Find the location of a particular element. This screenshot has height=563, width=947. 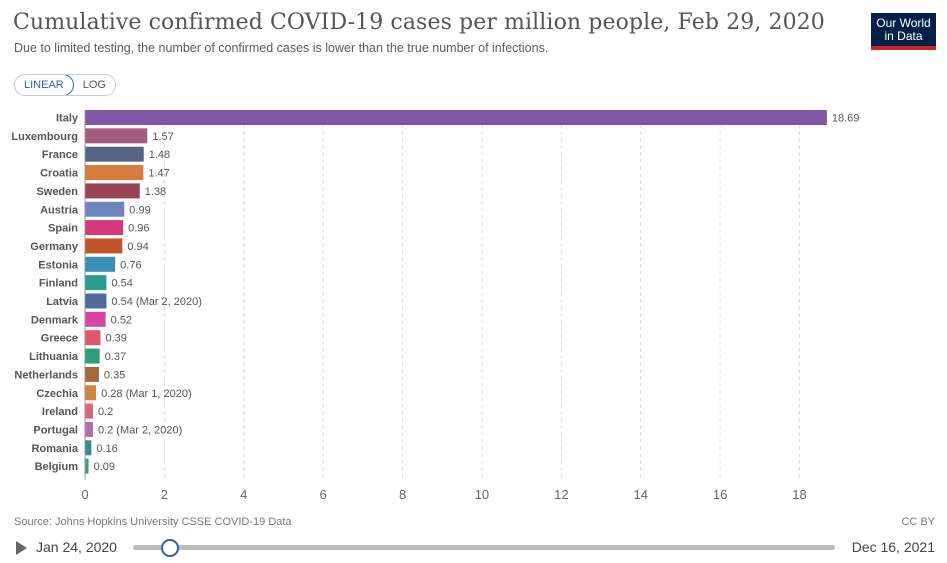

license-label: CC BY is located at coordinates (918, 522).